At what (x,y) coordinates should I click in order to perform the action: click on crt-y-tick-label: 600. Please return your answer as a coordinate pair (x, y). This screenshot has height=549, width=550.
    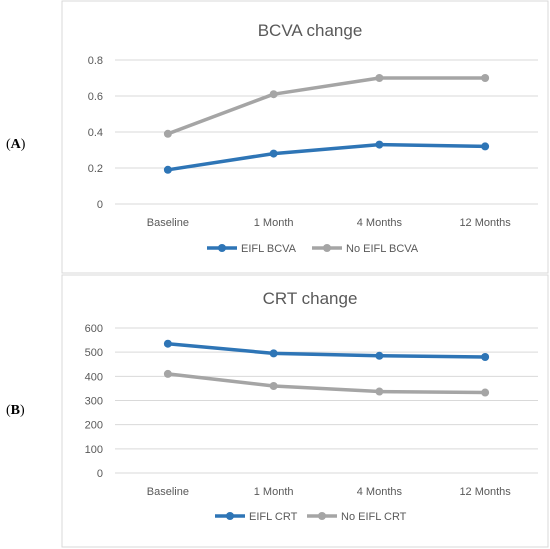
    Looking at the image, I should click on (94, 329).